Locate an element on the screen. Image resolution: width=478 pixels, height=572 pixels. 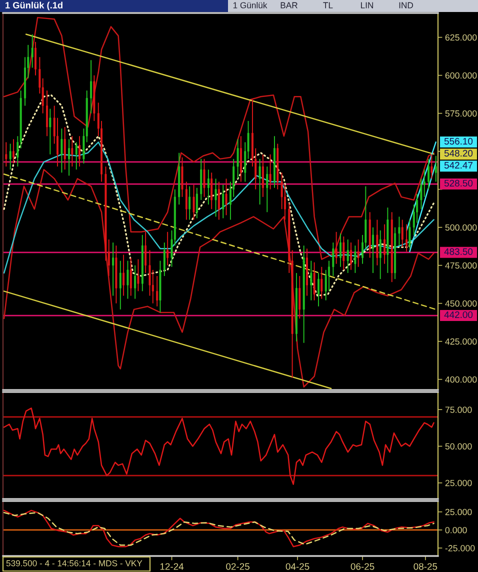
text: BAR is located at coordinates (289, 5).